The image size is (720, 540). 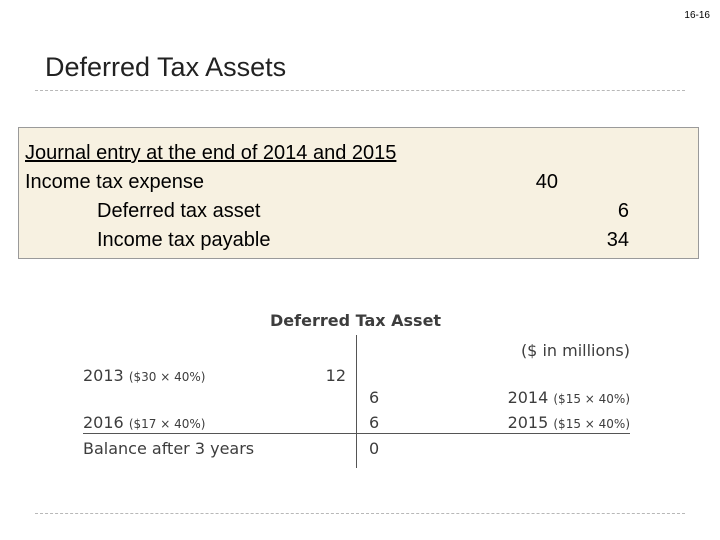 What do you see at coordinates (697, 15) in the screenshot?
I see `page-number: 16-16` at bounding box center [697, 15].